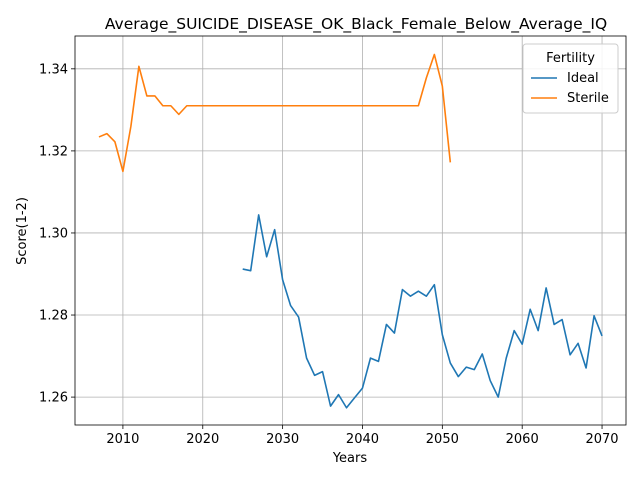 The width and height of the screenshot is (640, 480). What do you see at coordinates (350, 458) in the screenshot?
I see `x-axis-label: Years` at bounding box center [350, 458].